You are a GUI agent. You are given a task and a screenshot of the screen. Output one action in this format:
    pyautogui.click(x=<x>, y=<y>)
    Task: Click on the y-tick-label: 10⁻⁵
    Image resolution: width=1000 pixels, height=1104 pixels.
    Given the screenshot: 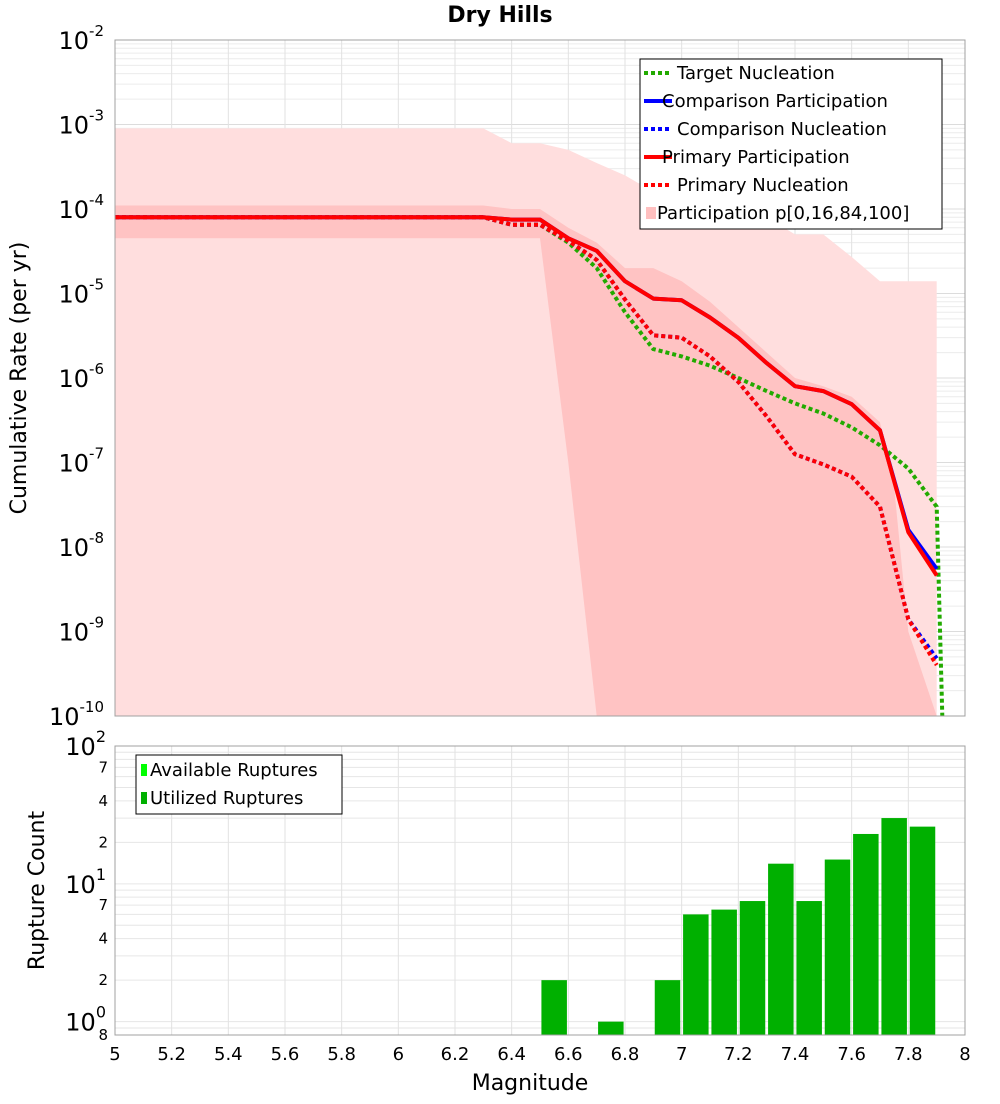 What is the action you would take?
    pyautogui.click(x=81, y=292)
    